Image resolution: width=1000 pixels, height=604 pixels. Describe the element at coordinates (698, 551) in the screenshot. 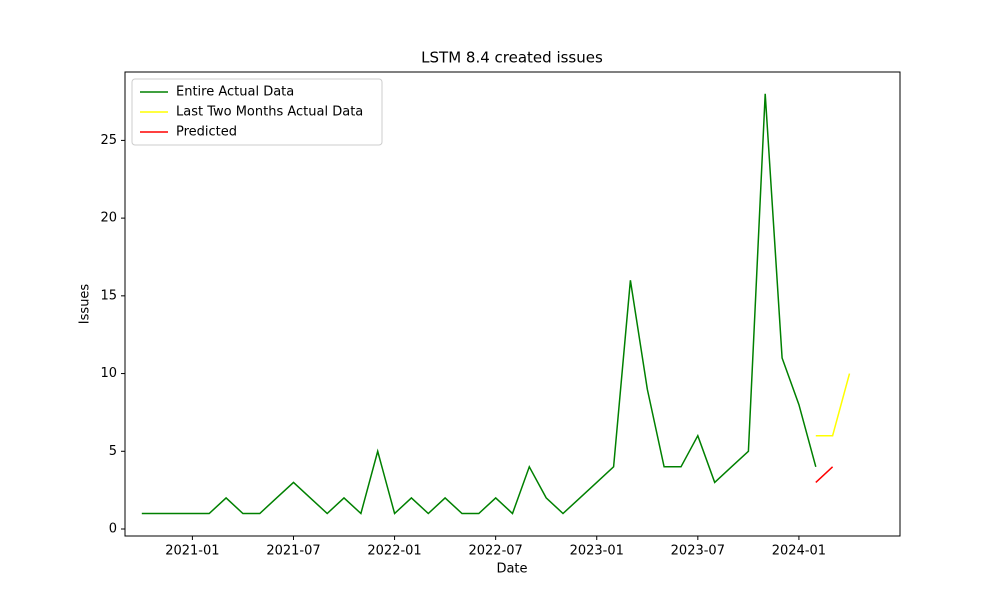

I see `x-tick-label: 2023-07` at that location.